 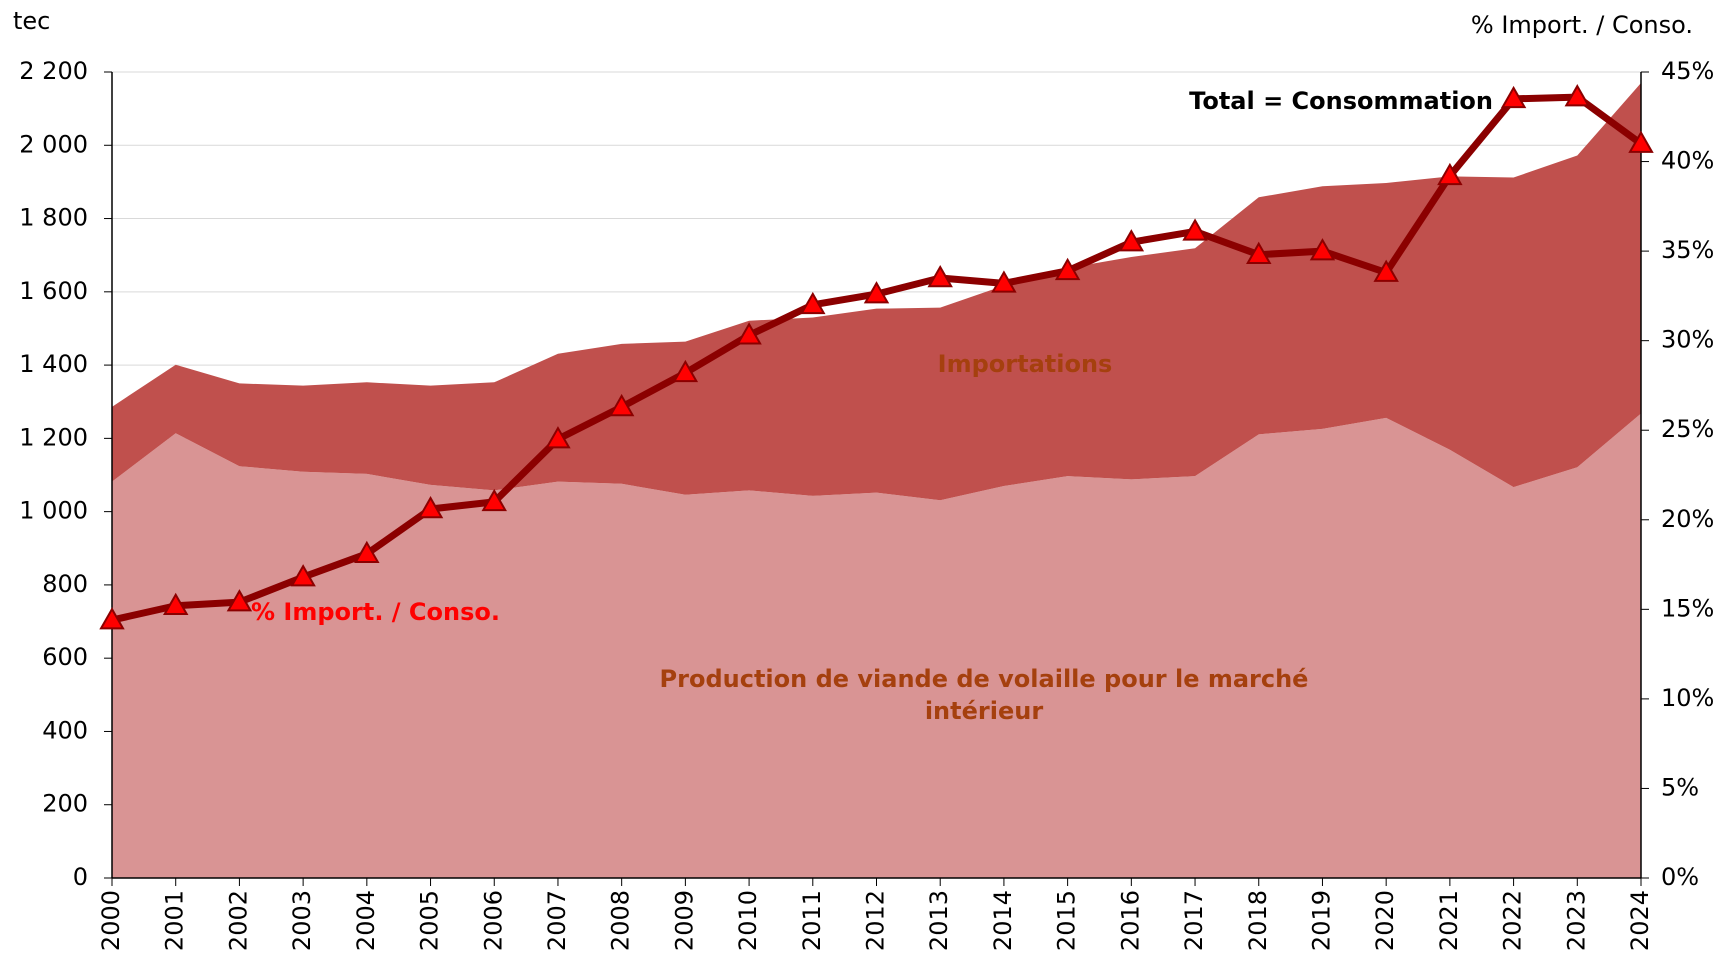 I want to click on y-tick-label: 200, so click(x=65, y=804).